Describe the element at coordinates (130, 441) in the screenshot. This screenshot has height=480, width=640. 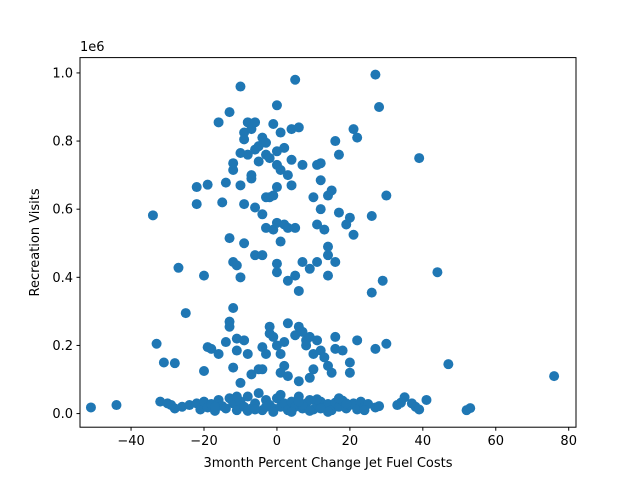
I see `x-tick-label: −40` at that location.